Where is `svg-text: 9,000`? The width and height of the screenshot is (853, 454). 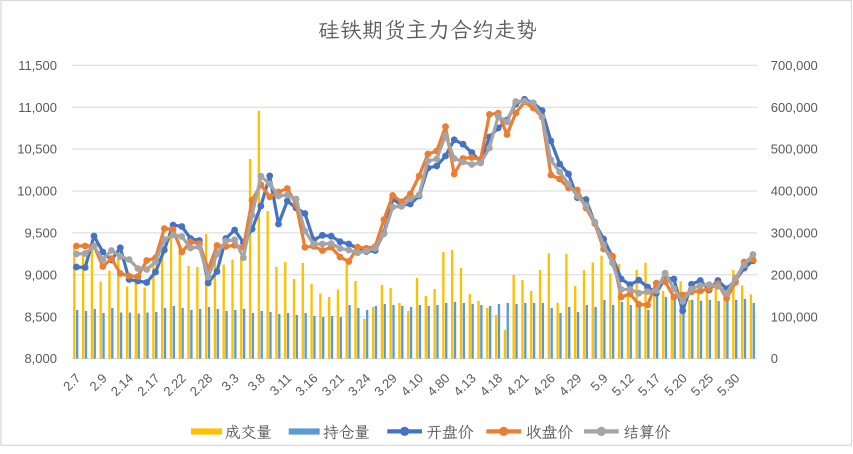
svg-text: 9,000 is located at coordinates (40, 274).